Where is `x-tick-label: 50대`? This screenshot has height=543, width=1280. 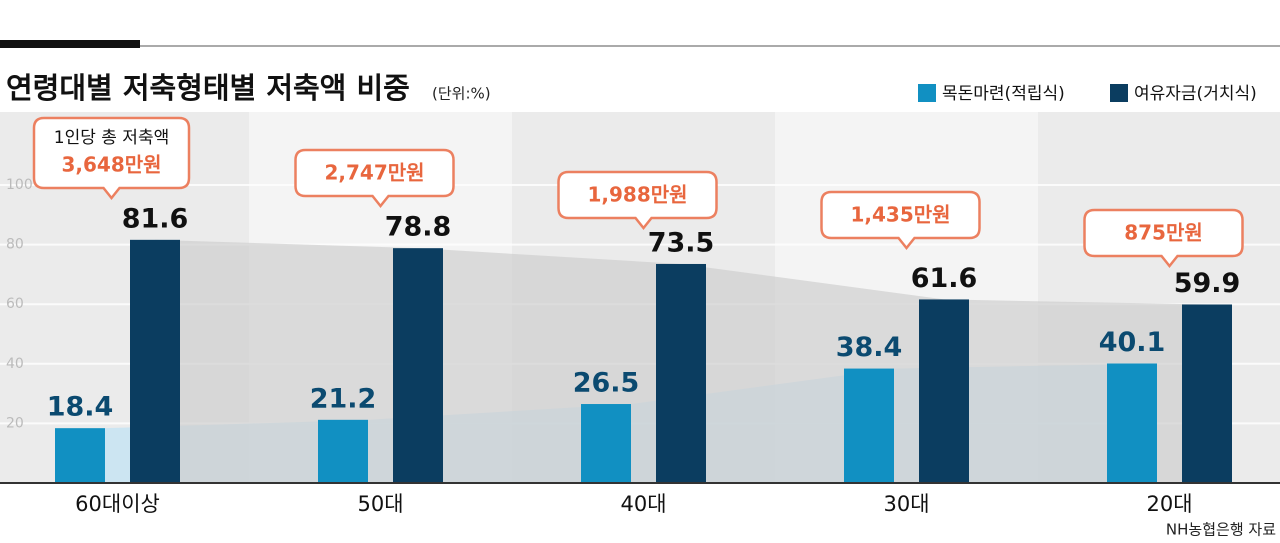
x-tick-label: 50대 is located at coordinates (380, 504).